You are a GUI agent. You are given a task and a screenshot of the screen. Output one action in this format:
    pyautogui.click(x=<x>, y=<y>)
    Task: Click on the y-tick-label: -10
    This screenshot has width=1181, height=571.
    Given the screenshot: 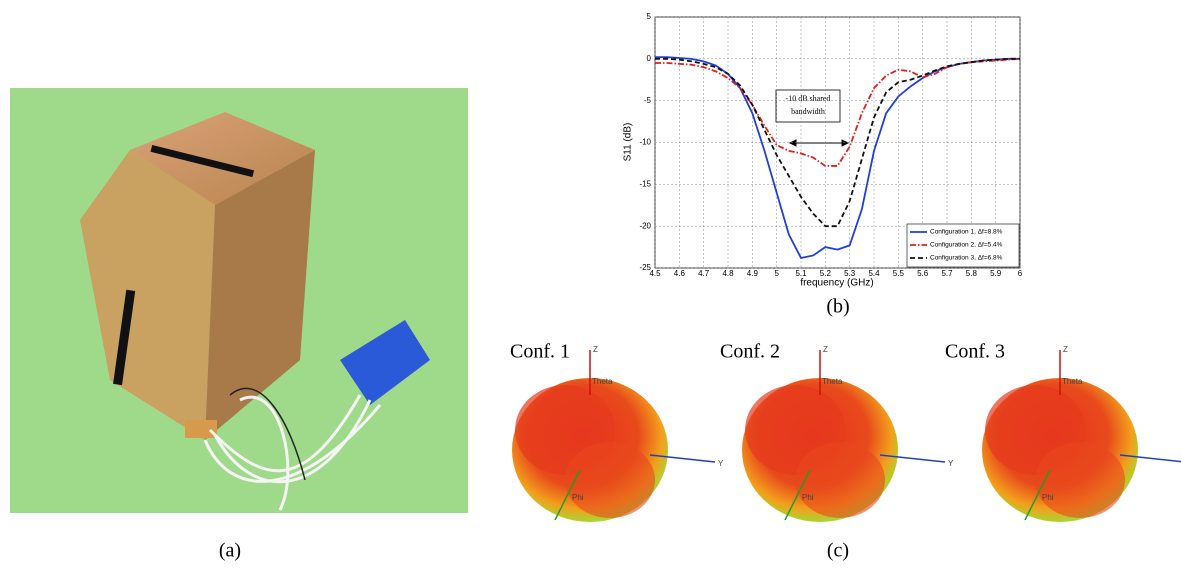 What is the action you would take?
    pyautogui.click(x=645, y=142)
    